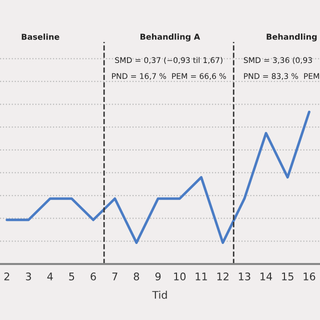 The width and height of the screenshot is (320, 320). Describe the element at coordinates (158, 276) in the screenshot. I see `x-tick-label: 9` at that location.